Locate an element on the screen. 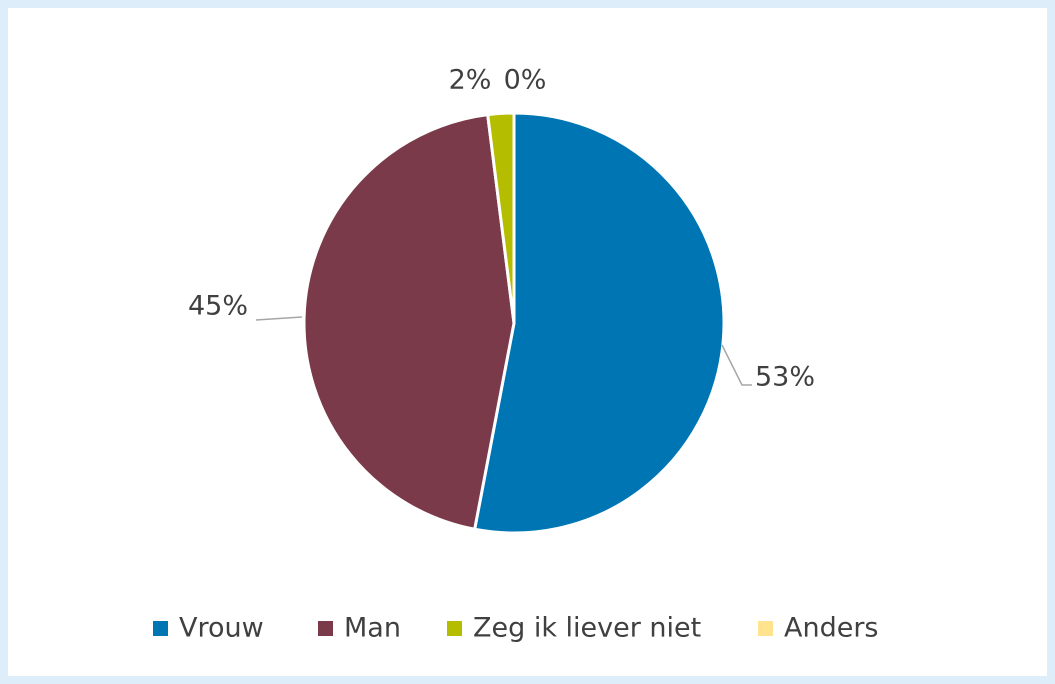  legend-label: Man is located at coordinates (372, 628).